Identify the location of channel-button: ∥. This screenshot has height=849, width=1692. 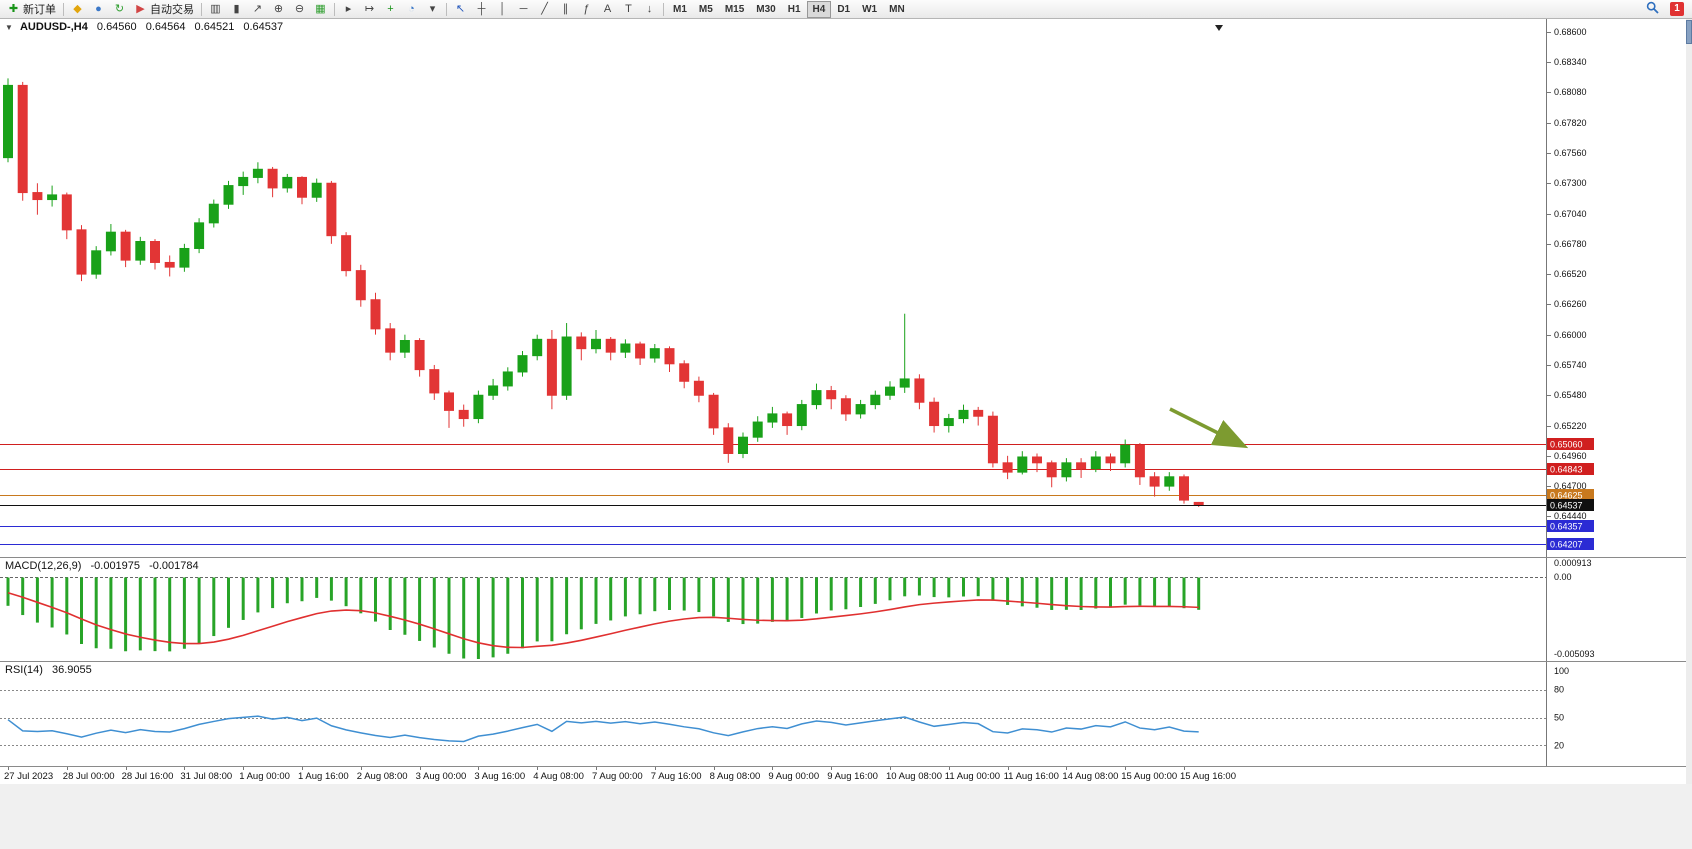
(565, 9).